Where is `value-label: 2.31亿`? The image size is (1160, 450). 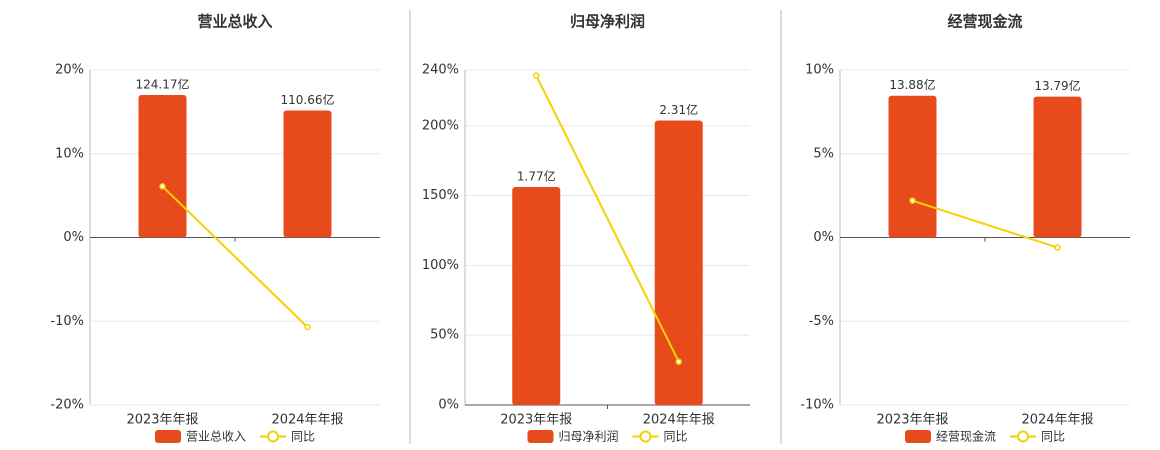 value-label: 2.31亿 is located at coordinates (678, 109).